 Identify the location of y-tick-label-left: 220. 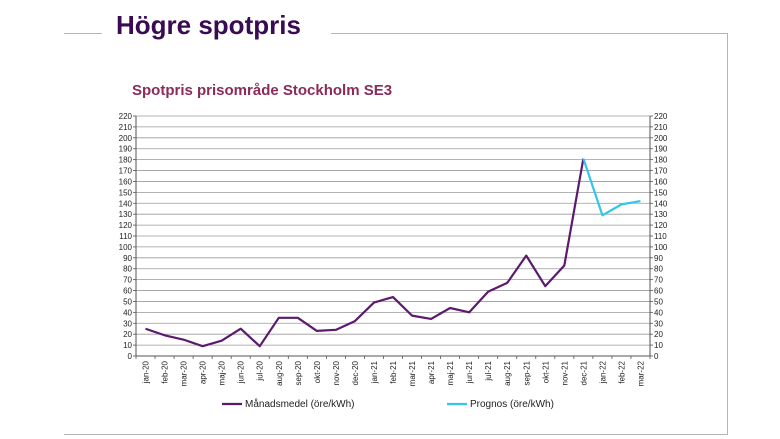
(126, 116).